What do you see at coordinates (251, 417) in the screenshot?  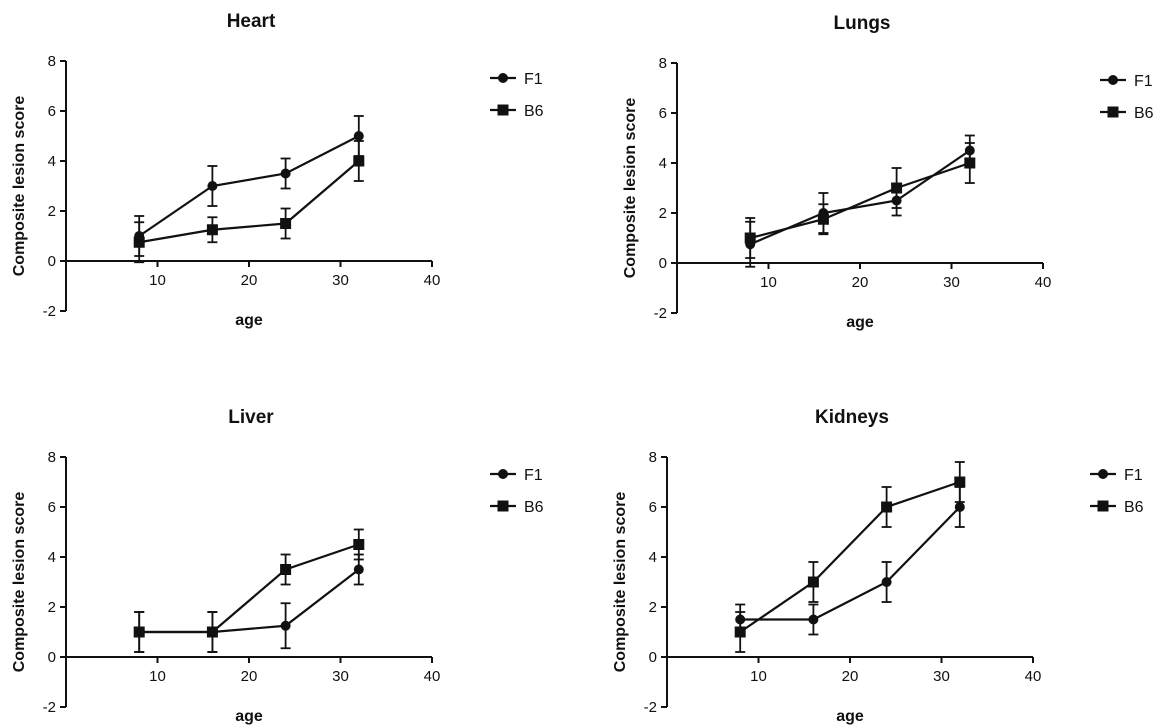 I see `chart-title: Liver` at bounding box center [251, 417].